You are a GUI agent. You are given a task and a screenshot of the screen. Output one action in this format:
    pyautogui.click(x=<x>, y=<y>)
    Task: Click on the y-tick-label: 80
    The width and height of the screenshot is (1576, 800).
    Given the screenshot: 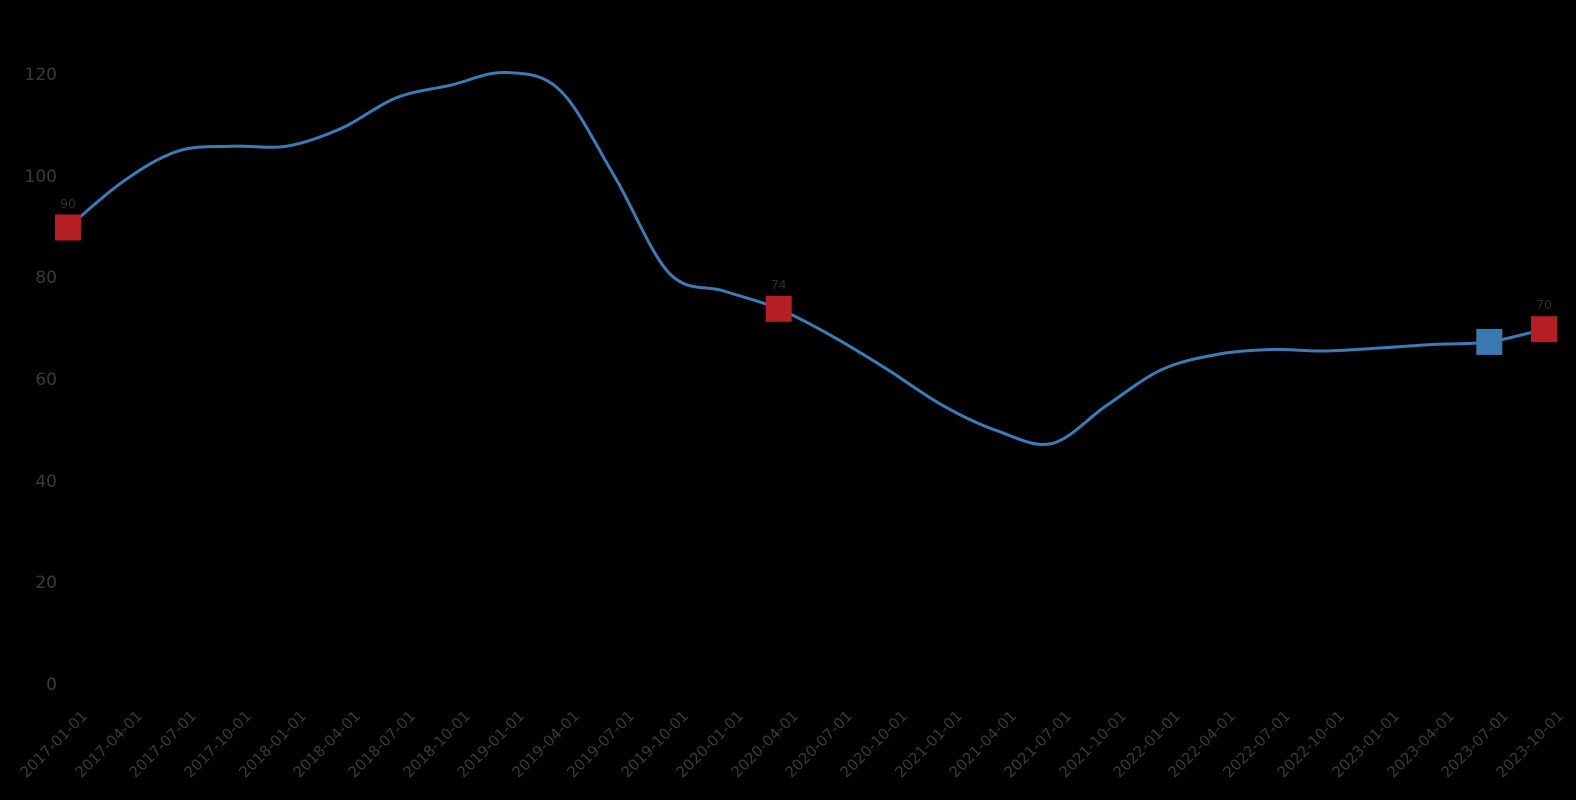 What is the action you would take?
    pyautogui.click(x=46, y=278)
    